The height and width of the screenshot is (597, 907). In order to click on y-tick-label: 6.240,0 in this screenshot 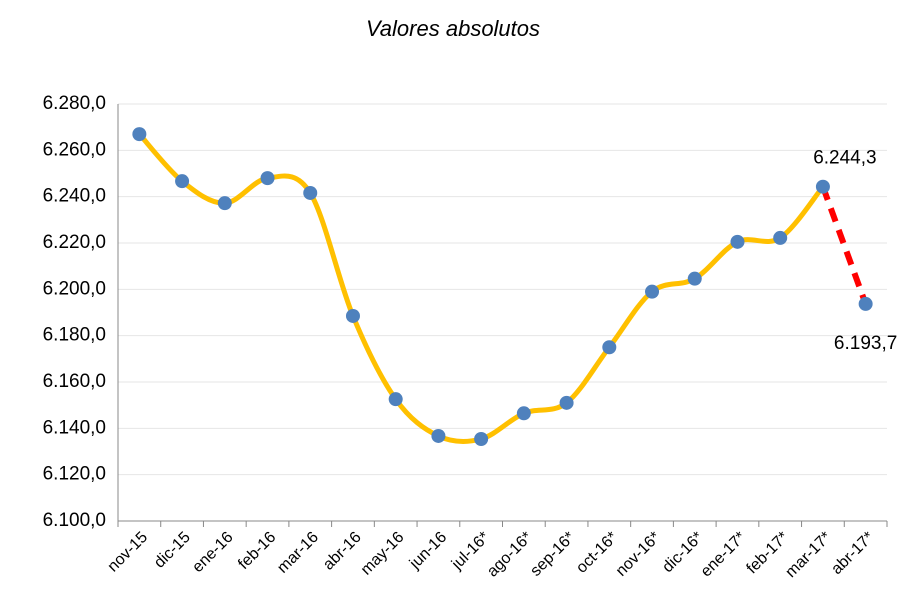, I will do `click(74, 196)`.